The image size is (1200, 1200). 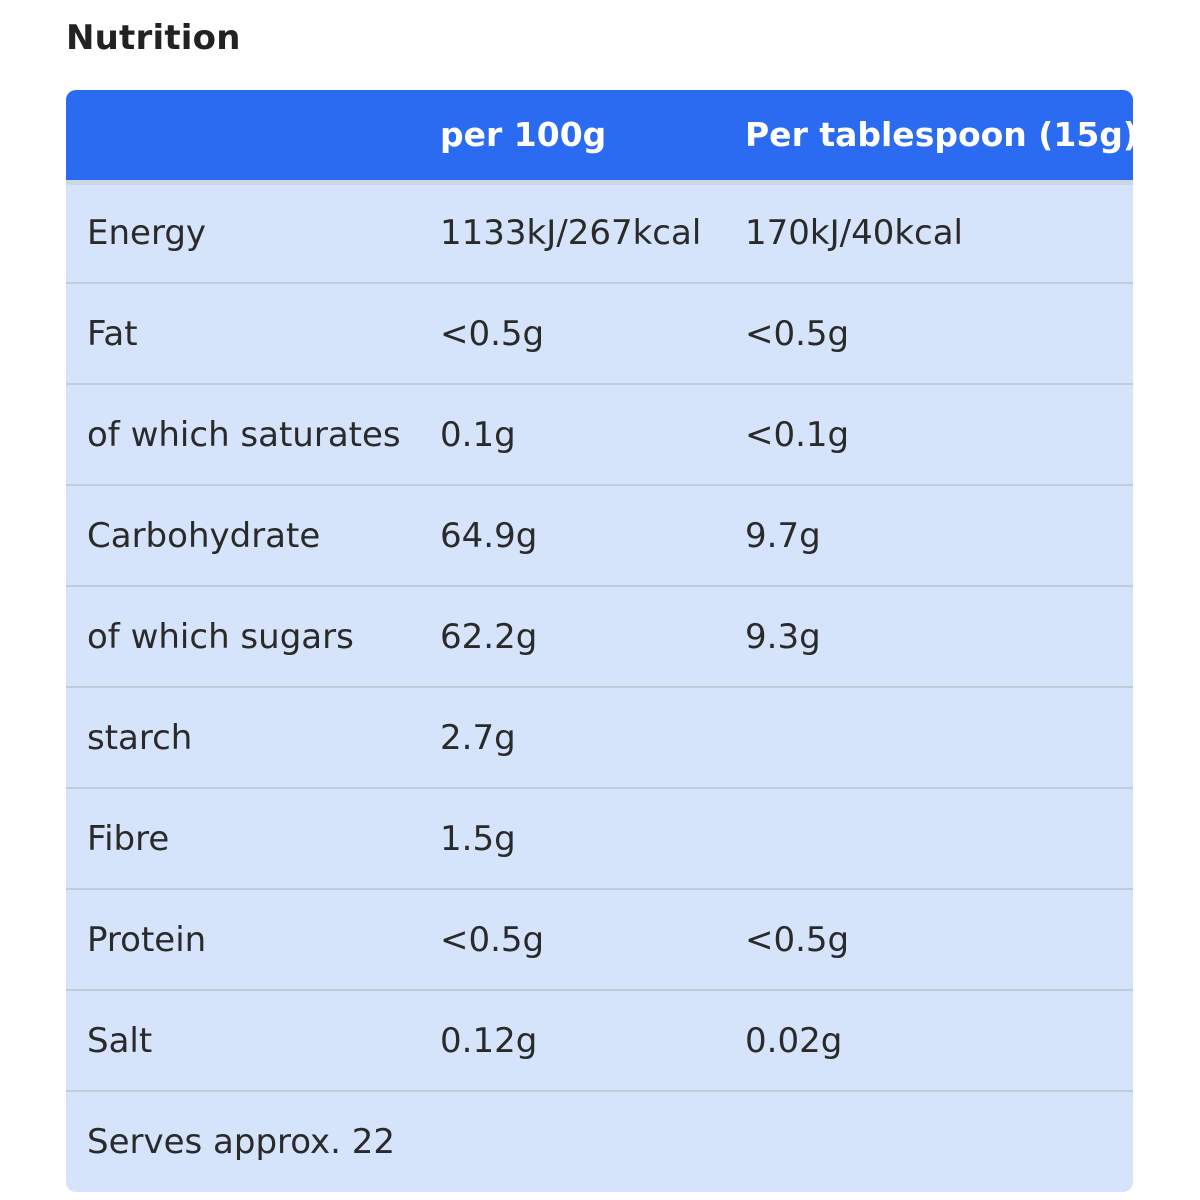 What do you see at coordinates (599, 1040) in the screenshot?
I see `table-row: Salt 0.12g 0.02g` at bounding box center [599, 1040].